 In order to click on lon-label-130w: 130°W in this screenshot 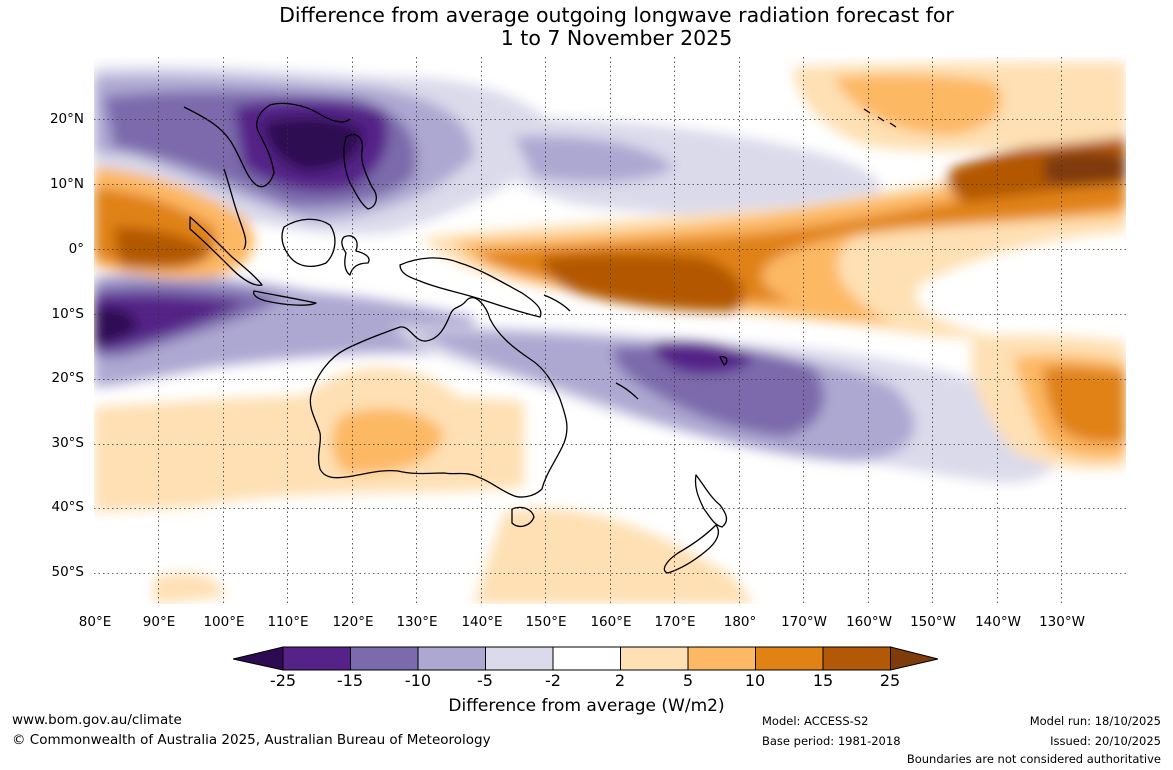, I will do `click(1062, 622)`.